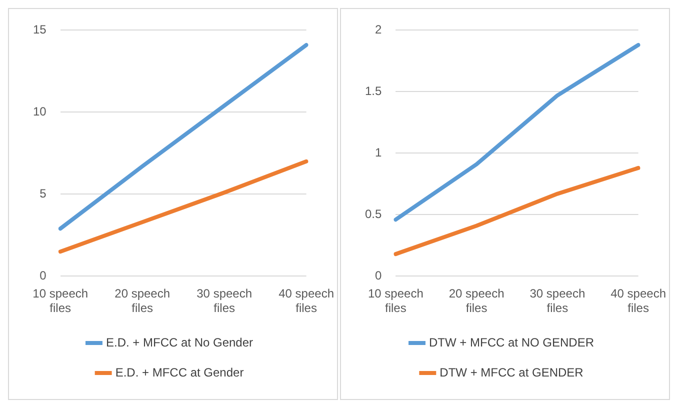  What do you see at coordinates (373, 214) in the screenshot?
I see `y-tick-label: 0.5` at bounding box center [373, 214].